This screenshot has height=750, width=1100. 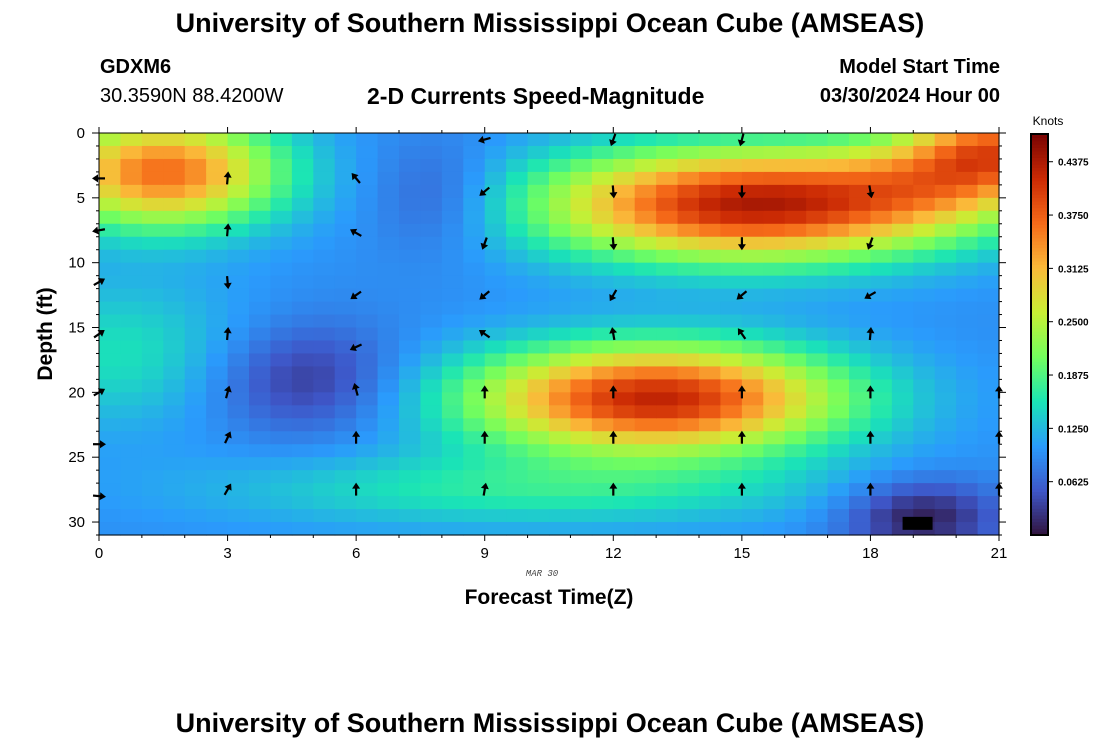 I want to click on colorbar-tick-label: 0.1250, so click(x=1073, y=429).